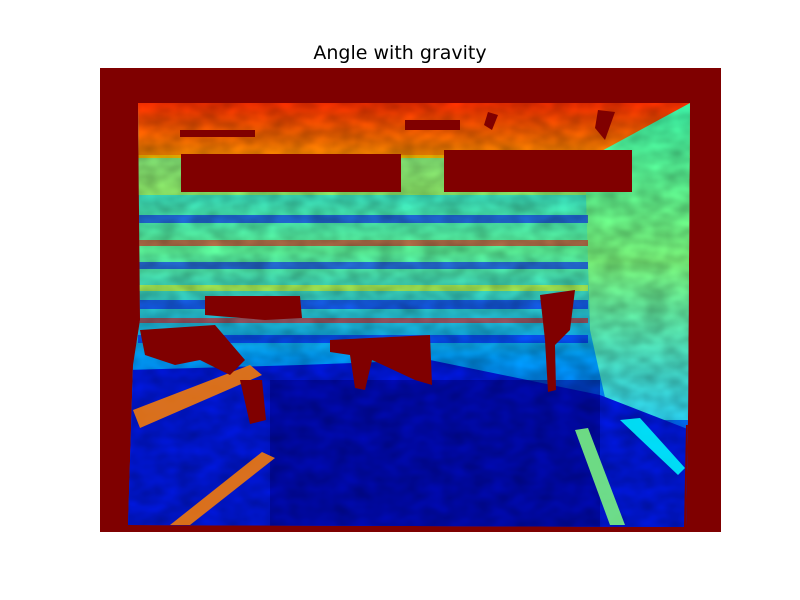 Image resolution: width=800 pixels, height=600 pixels. Describe the element at coordinates (291, 173) in the screenshot. I see `ceiling-light-left` at that location.